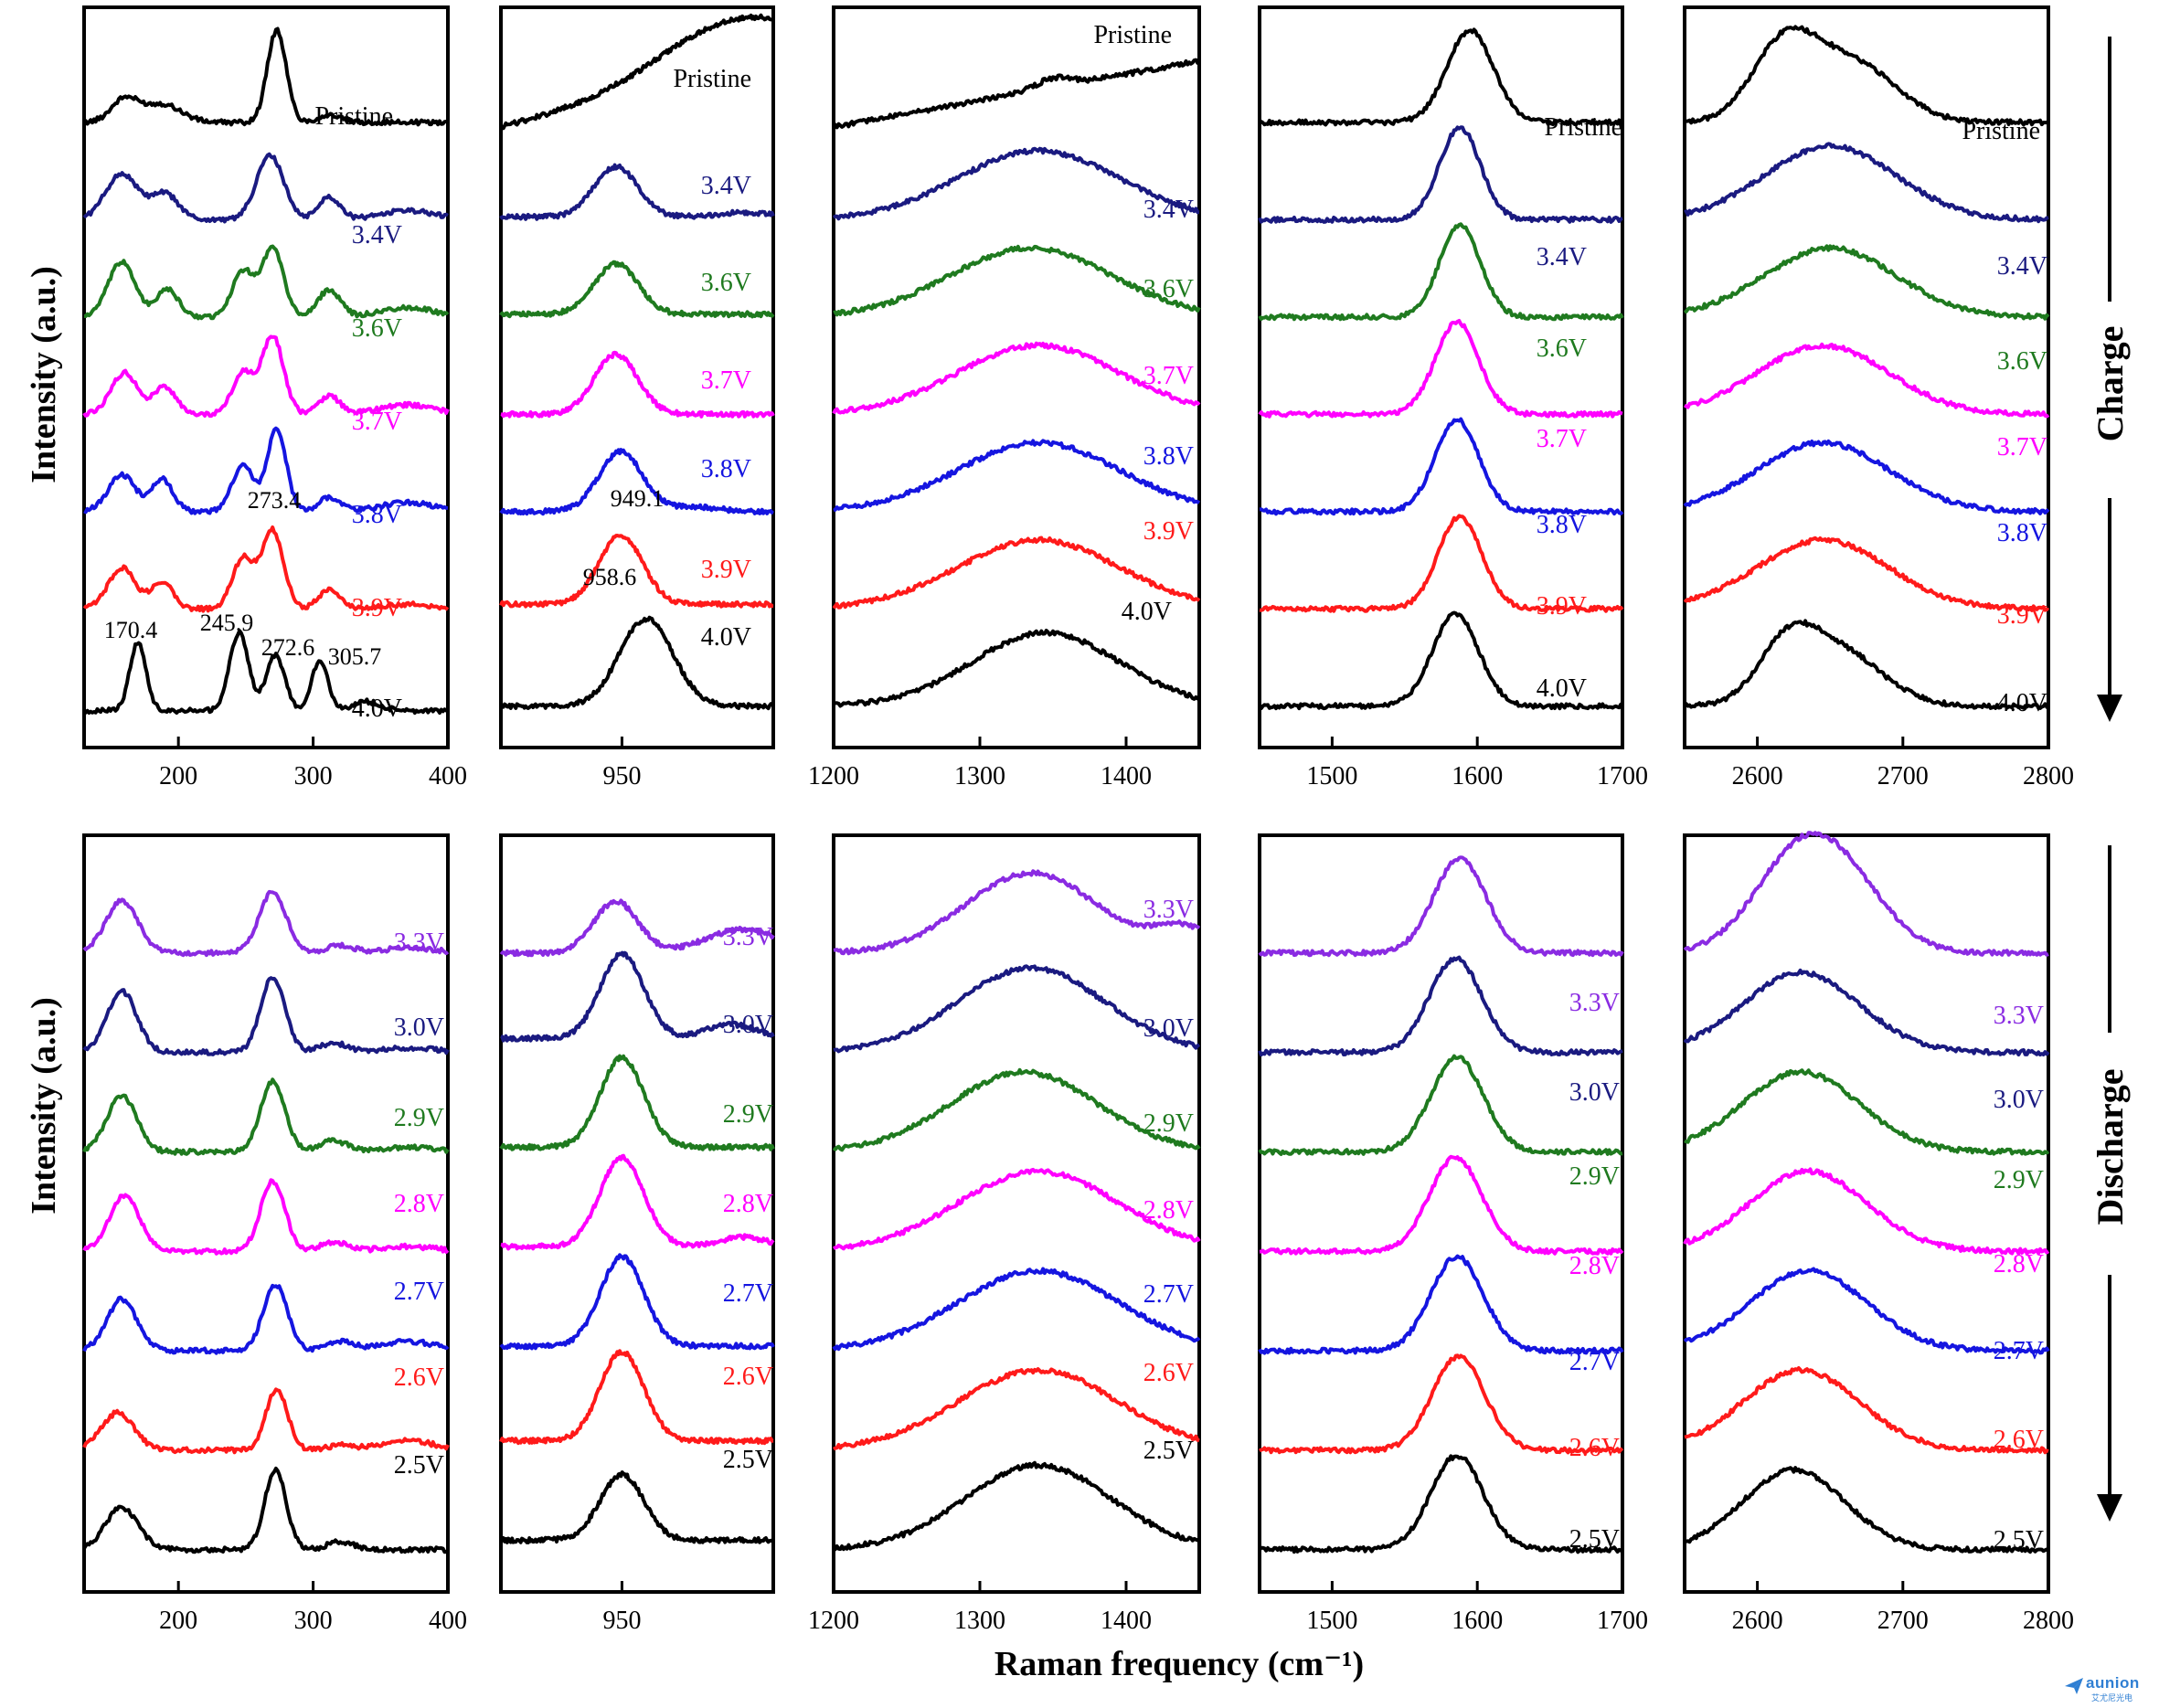 This screenshot has height=1708, width=2159. What do you see at coordinates (1331, 776) in the screenshot?
I see `x-tick-label: 1500` at bounding box center [1331, 776].